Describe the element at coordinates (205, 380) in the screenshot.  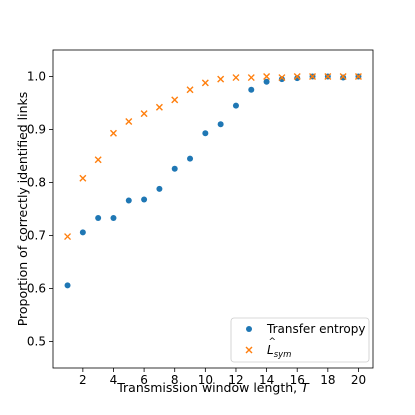
I see `x-tick-label: 10` at that location.